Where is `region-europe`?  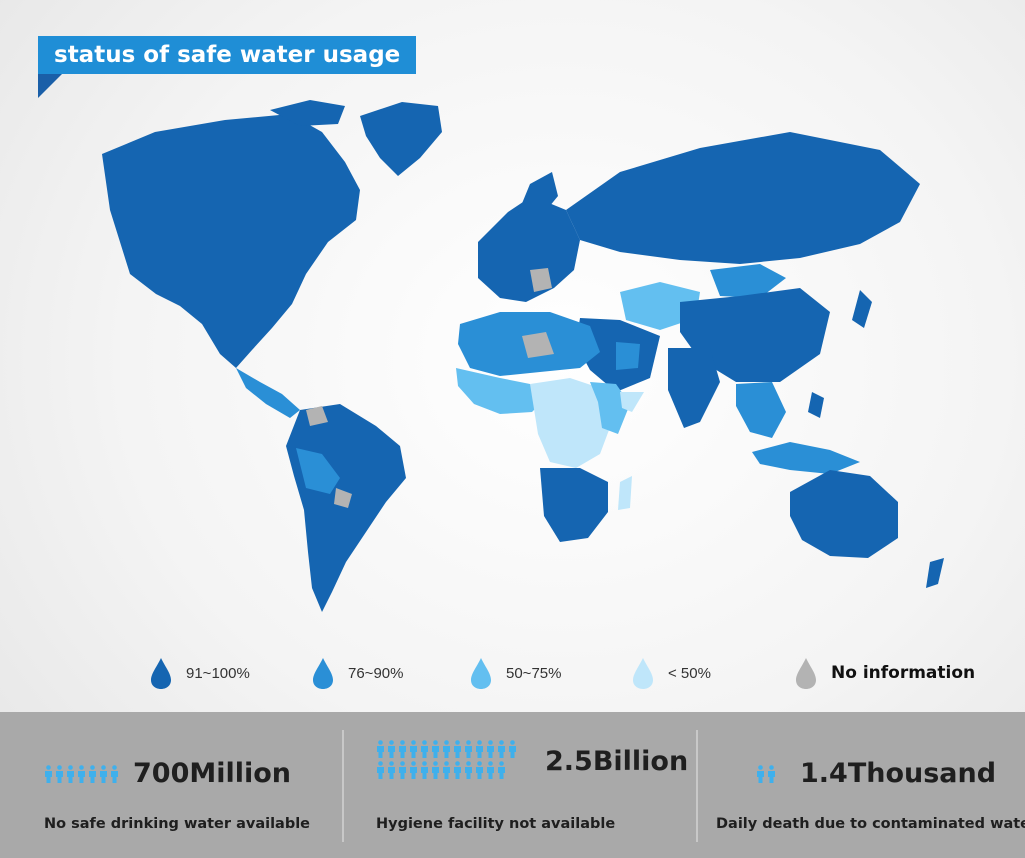
region-europe is located at coordinates (529, 249).